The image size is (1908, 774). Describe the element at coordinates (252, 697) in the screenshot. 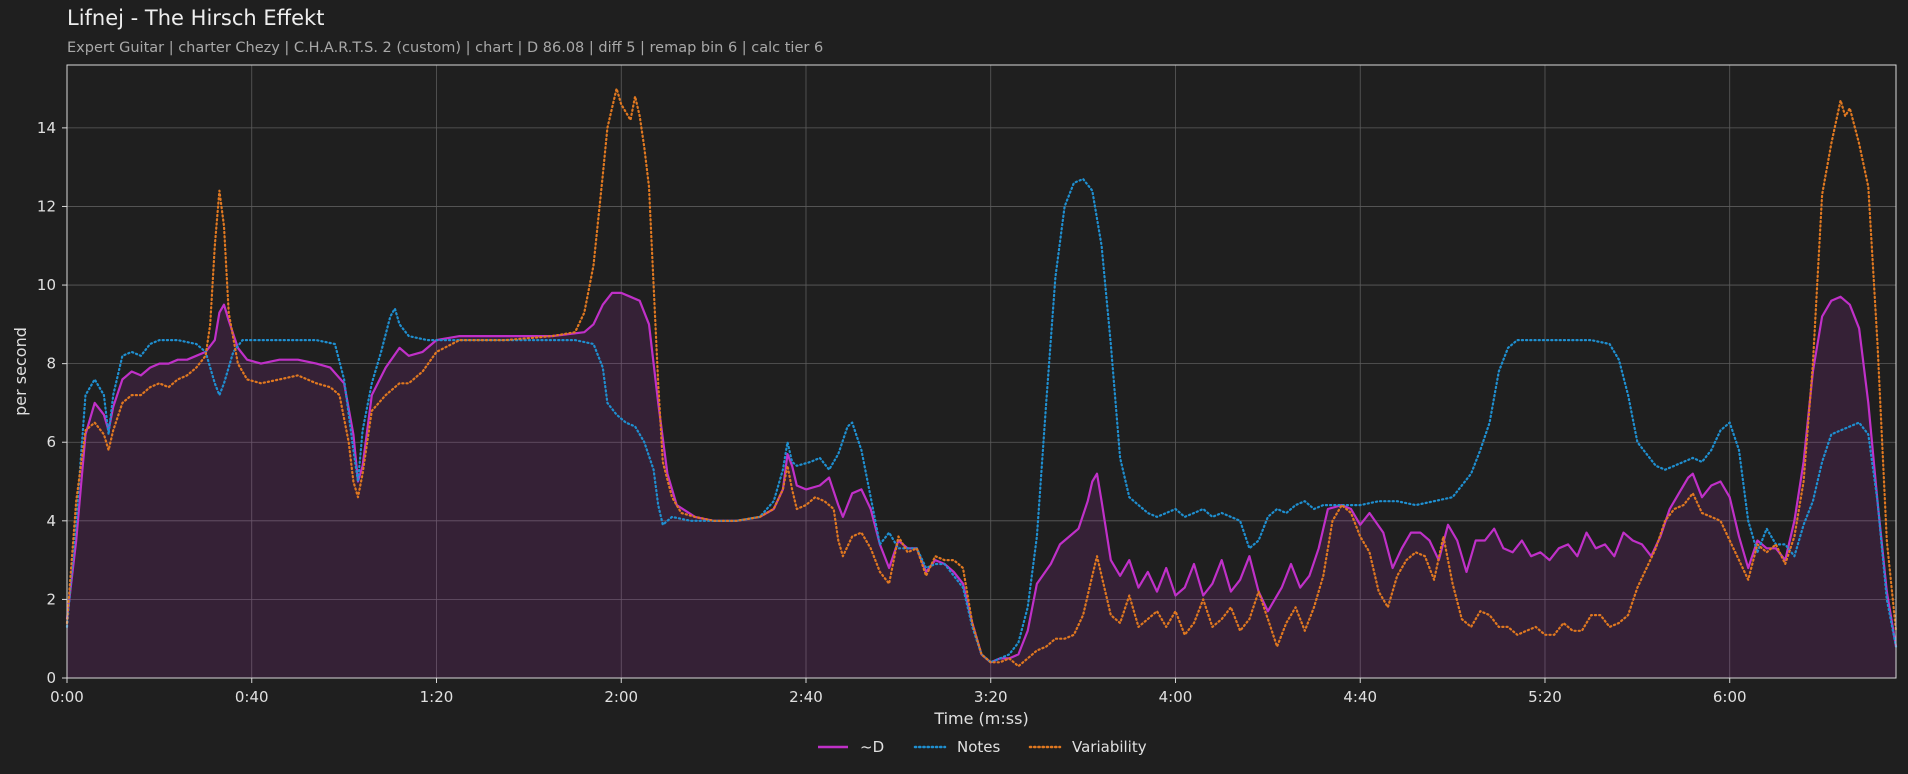

I see `x-tick-label: 0:40` at that location.